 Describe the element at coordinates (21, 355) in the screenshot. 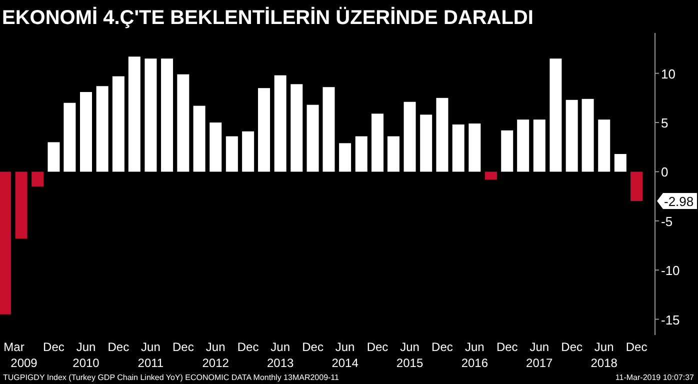

I see `x-tick-label: Mar 2009` at that location.